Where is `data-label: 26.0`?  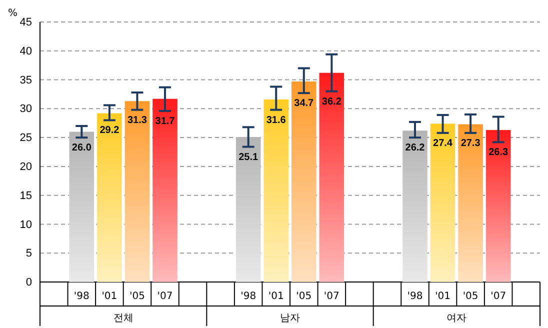 data-label: 26.0 is located at coordinates (82, 148).